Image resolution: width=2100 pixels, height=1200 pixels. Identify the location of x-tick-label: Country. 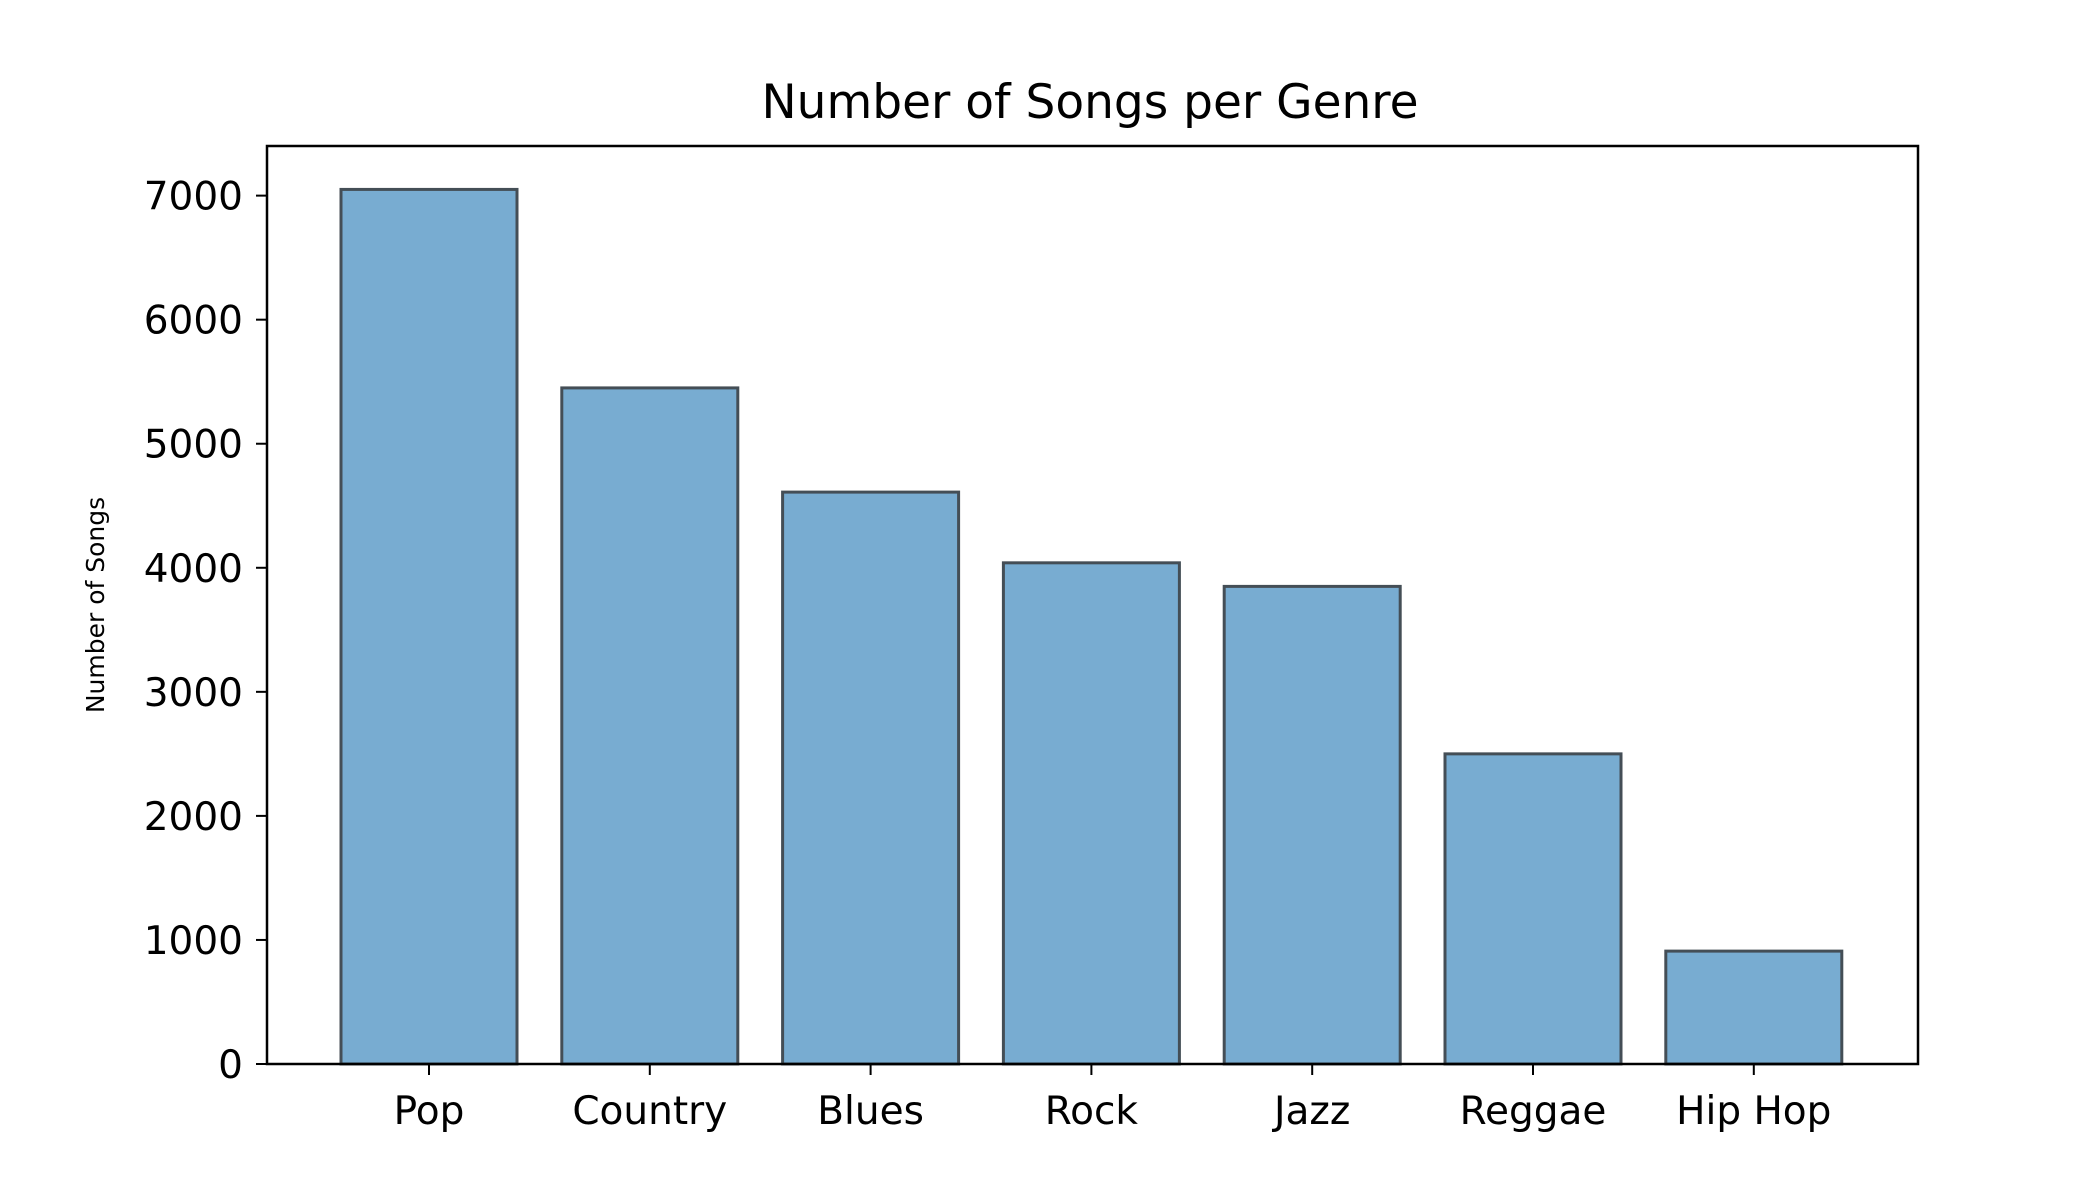
(649, 1111).